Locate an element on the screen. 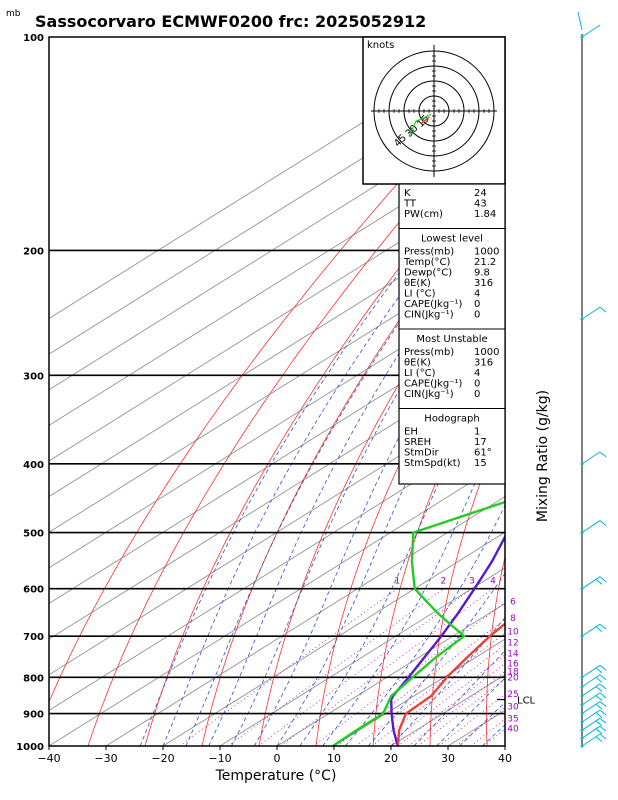  panel-row-value: 0 is located at coordinates (477, 304).